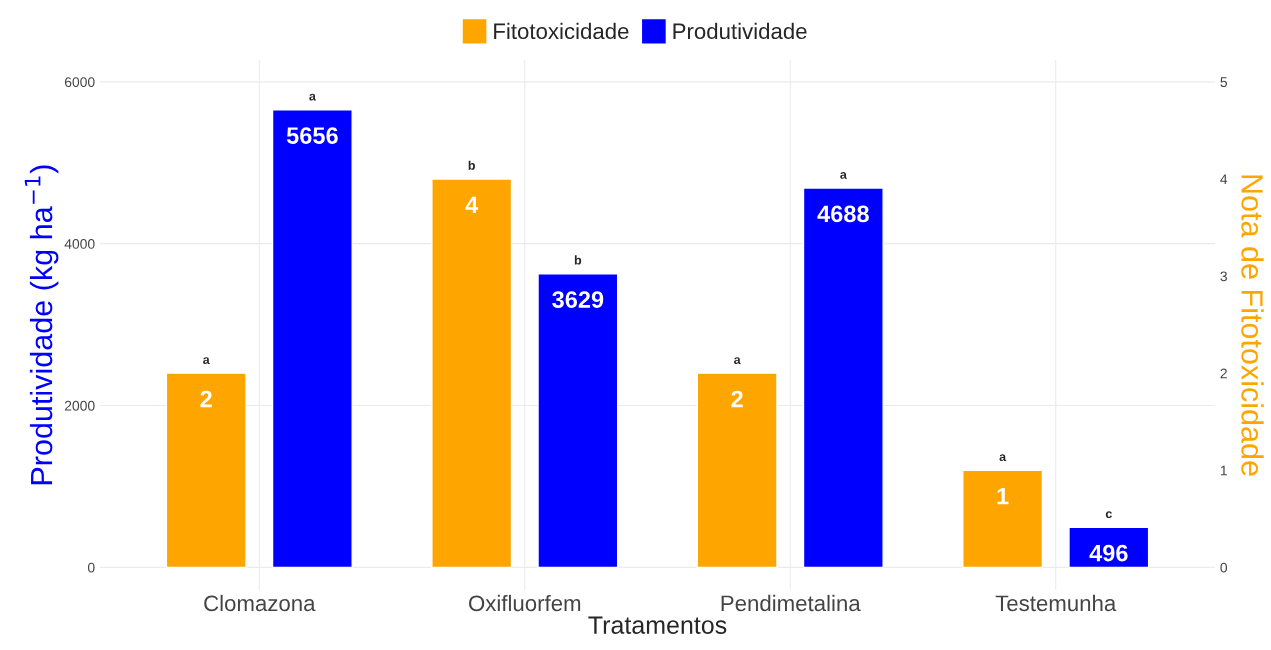 The height and width of the screenshot is (650, 1271). I want to click on x-tick-label: Clomazona, so click(260, 603).